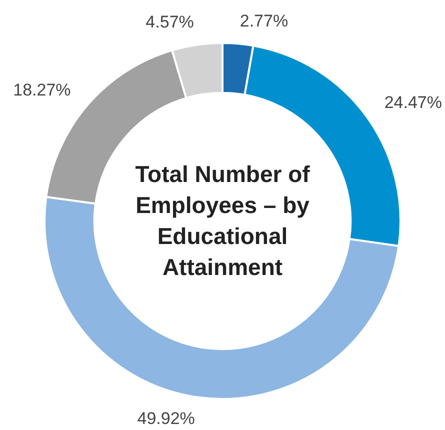 The image size is (445, 430). What do you see at coordinates (222, 221) in the screenshot?
I see `text: Total Number of Employees – by Educational Attainment` at bounding box center [222, 221].